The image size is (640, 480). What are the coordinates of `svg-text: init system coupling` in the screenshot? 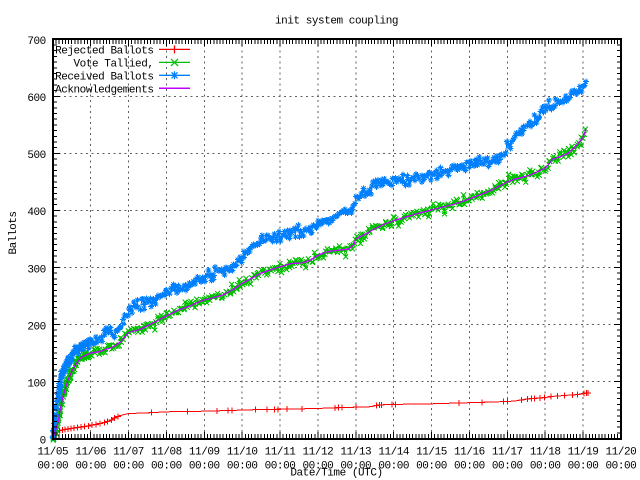 It's located at (336, 22).